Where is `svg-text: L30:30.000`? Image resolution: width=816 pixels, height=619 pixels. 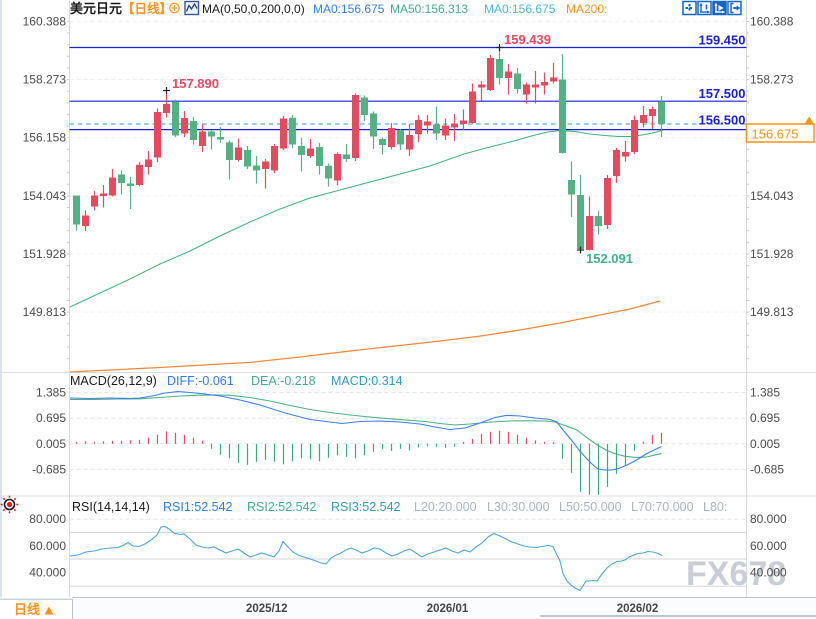
svg-text: L30:30.000 is located at coordinates (518, 507).